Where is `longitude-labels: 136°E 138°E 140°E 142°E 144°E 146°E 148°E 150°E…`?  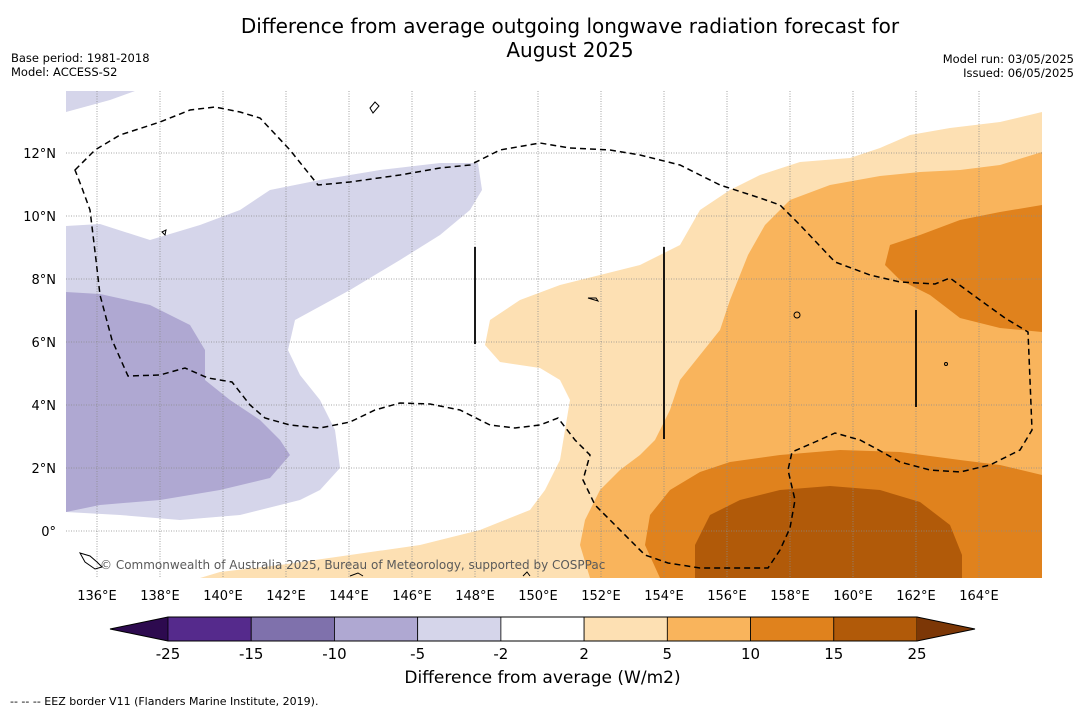
longitude-labels: 136°E 138°E 140°E 142°E 144°E 146°E 148°E 150°E… is located at coordinates (538, 596).